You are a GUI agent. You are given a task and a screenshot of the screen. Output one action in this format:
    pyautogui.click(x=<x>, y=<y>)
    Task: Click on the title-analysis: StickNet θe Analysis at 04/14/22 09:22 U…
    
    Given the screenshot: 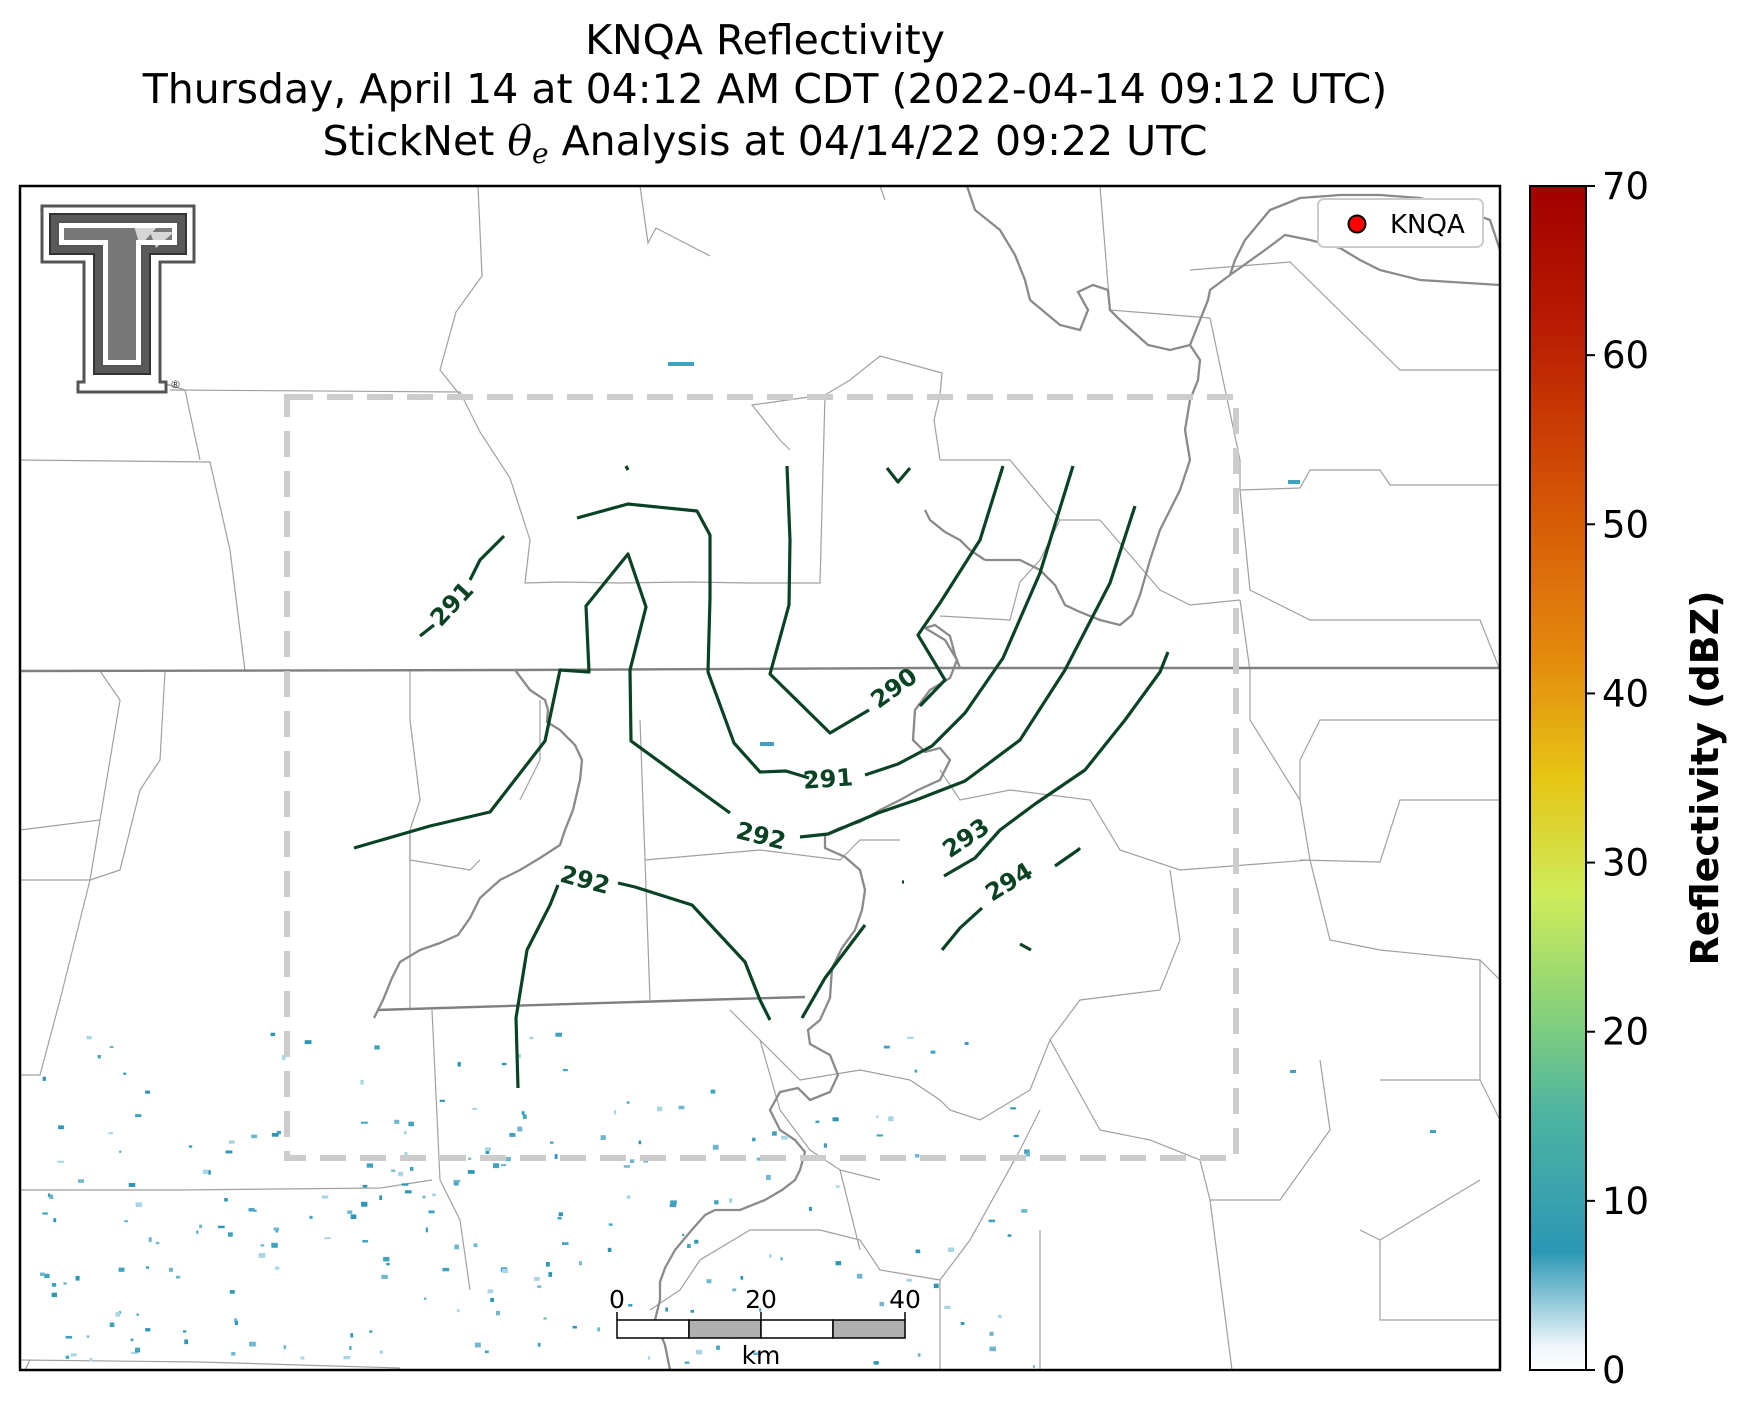 What is the action you would take?
    pyautogui.click(x=765, y=144)
    